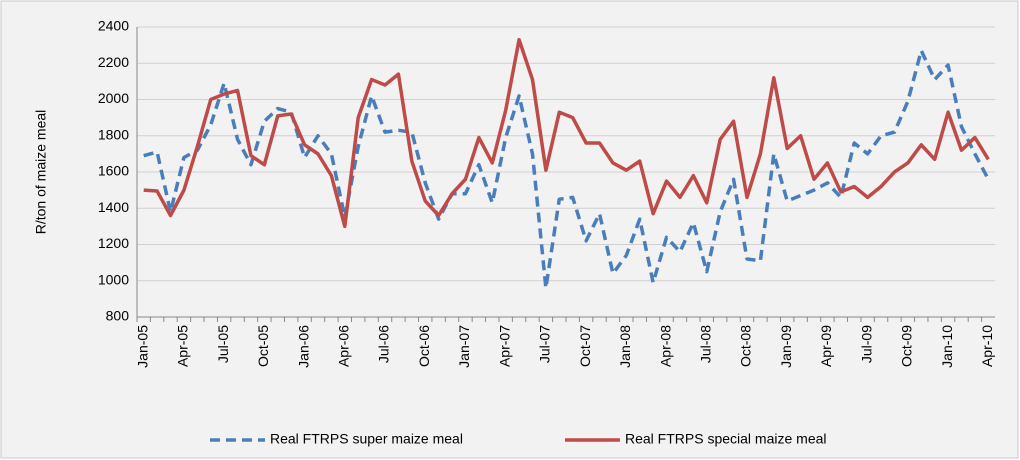  What do you see at coordinates (223, 344) in the screenshot?
I see `x-tick-label: Jul-05` at bounding box center [223, 344].